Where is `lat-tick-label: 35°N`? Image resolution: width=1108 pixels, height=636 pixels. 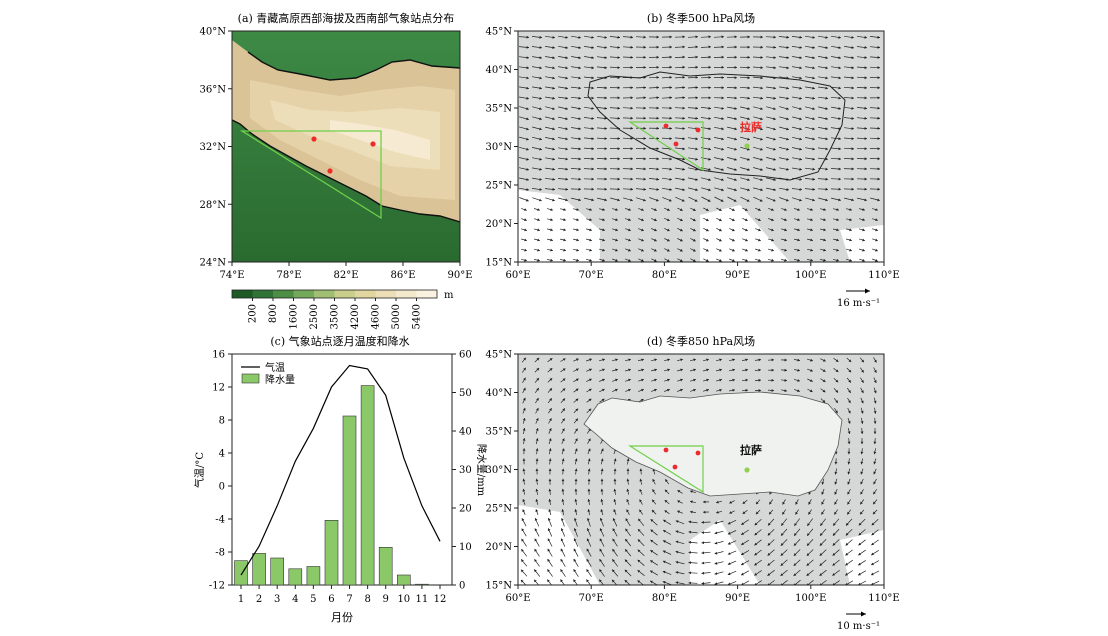 lat-tick-label: 35°N is located at coordinates (499, 109).